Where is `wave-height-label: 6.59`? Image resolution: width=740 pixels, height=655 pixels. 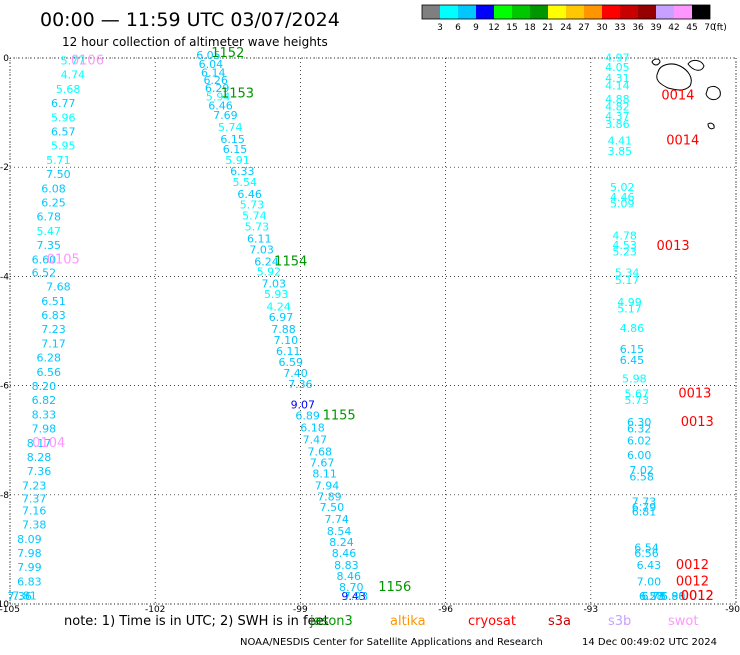
wave-height-label: 6.59 is located at coordinates (290, 362).